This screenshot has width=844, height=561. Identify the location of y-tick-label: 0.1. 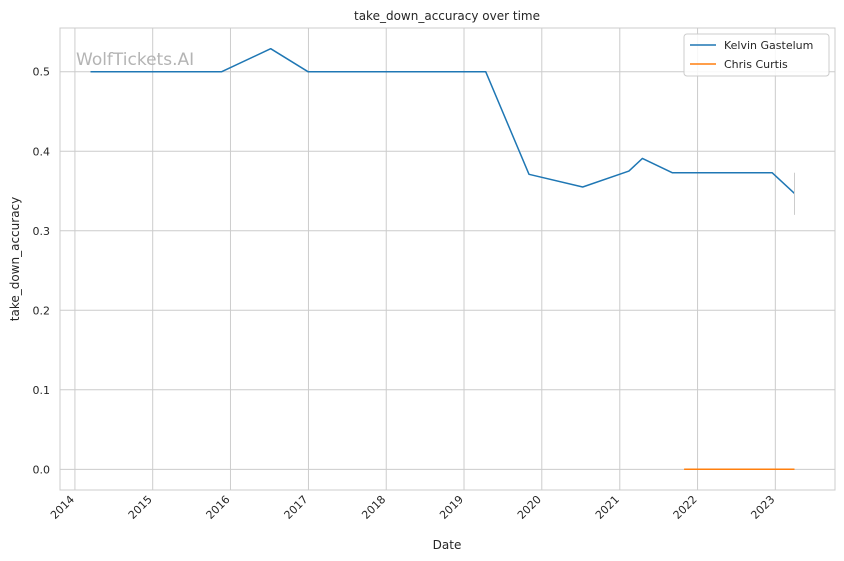
(42, 390).